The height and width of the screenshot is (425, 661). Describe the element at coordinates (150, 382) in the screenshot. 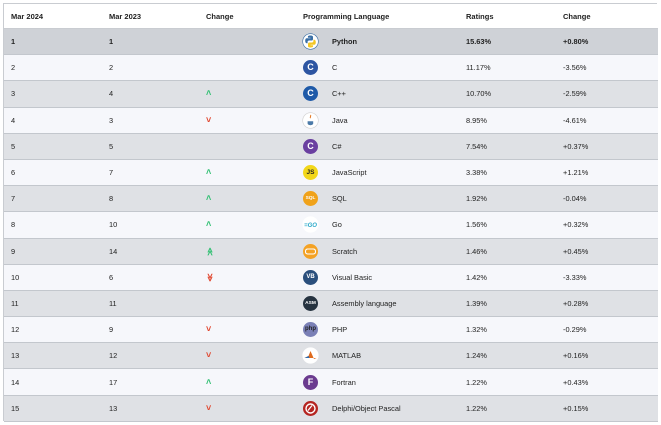

I see `rank-2023-cell: 17` at that location.